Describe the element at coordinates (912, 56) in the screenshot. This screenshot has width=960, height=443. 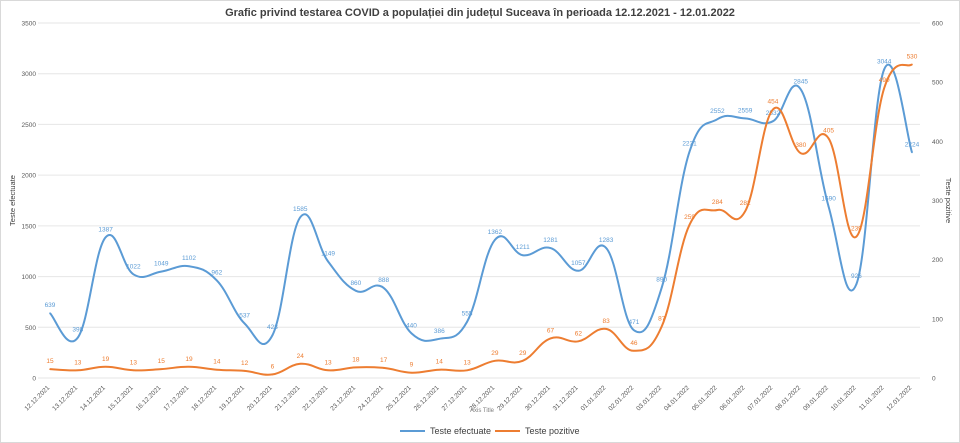
I see `data-label-teste-pozitive: 530` at that location.